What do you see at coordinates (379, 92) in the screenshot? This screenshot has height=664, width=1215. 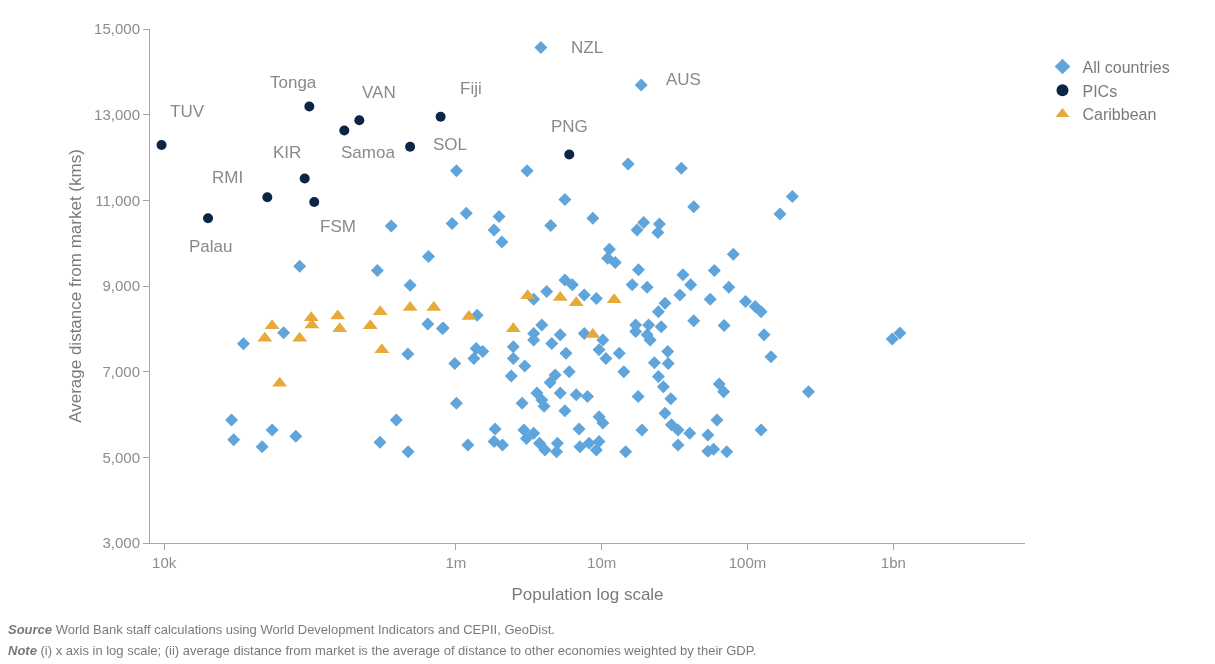 I see `annotation: VAN` at bounding box center [379, 92].